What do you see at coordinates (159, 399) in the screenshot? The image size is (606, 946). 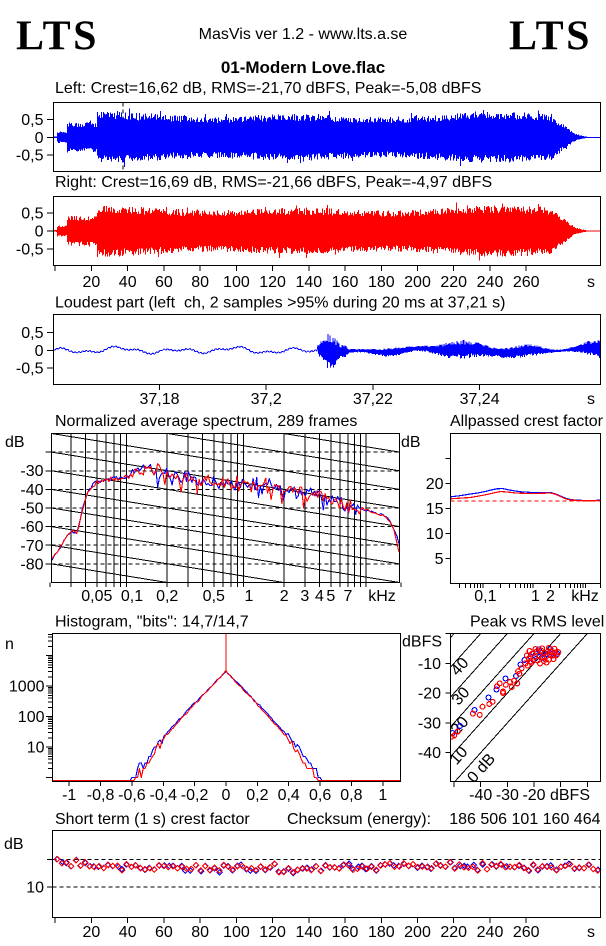 I see `svg-text: 37,18` at bounding box center [159, 399].